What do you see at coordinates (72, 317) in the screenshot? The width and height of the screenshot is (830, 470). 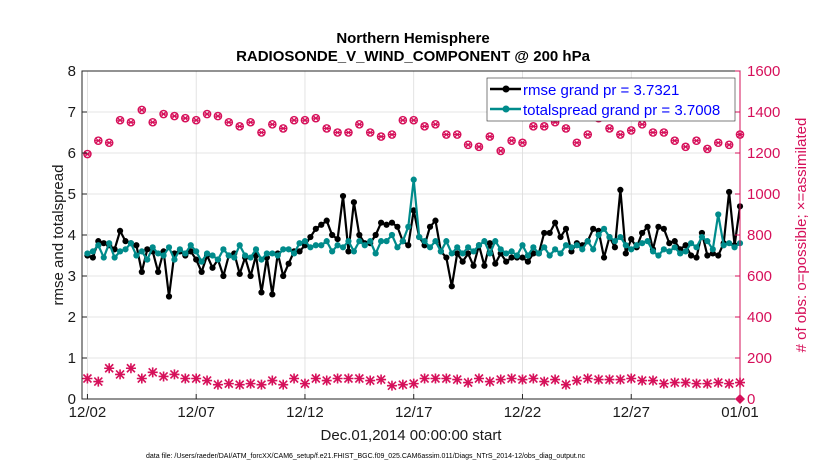 I see `y-tick-label: 2` at bounding box center [72, 317].